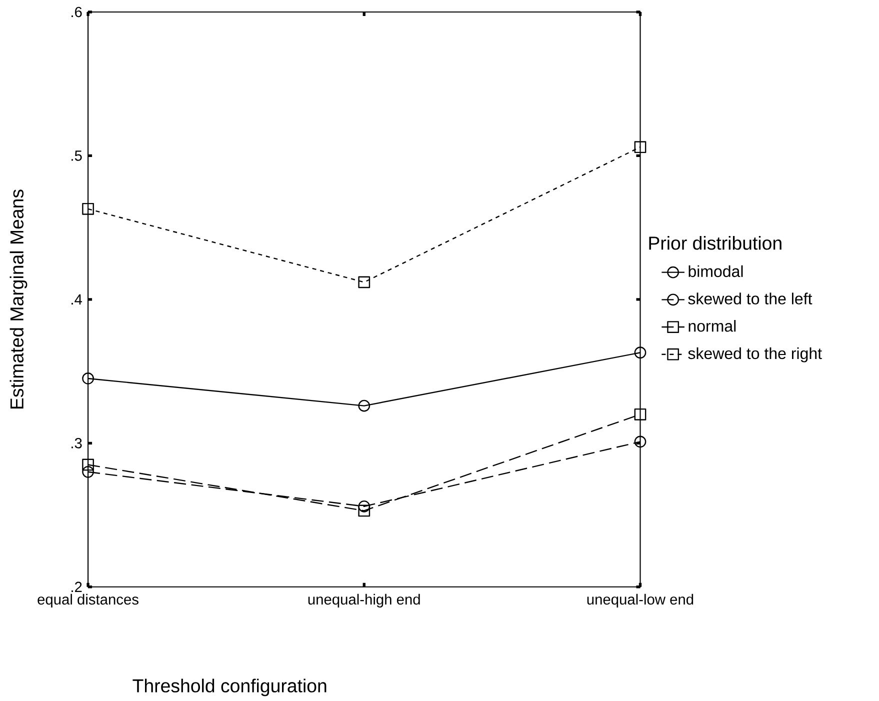 The height and width of the screenshot is (701, 879). What do you see at coordinates (755, 354) in the screenshot?
I see `legend-label: skewed to the right` at bounding box center [755, 354].